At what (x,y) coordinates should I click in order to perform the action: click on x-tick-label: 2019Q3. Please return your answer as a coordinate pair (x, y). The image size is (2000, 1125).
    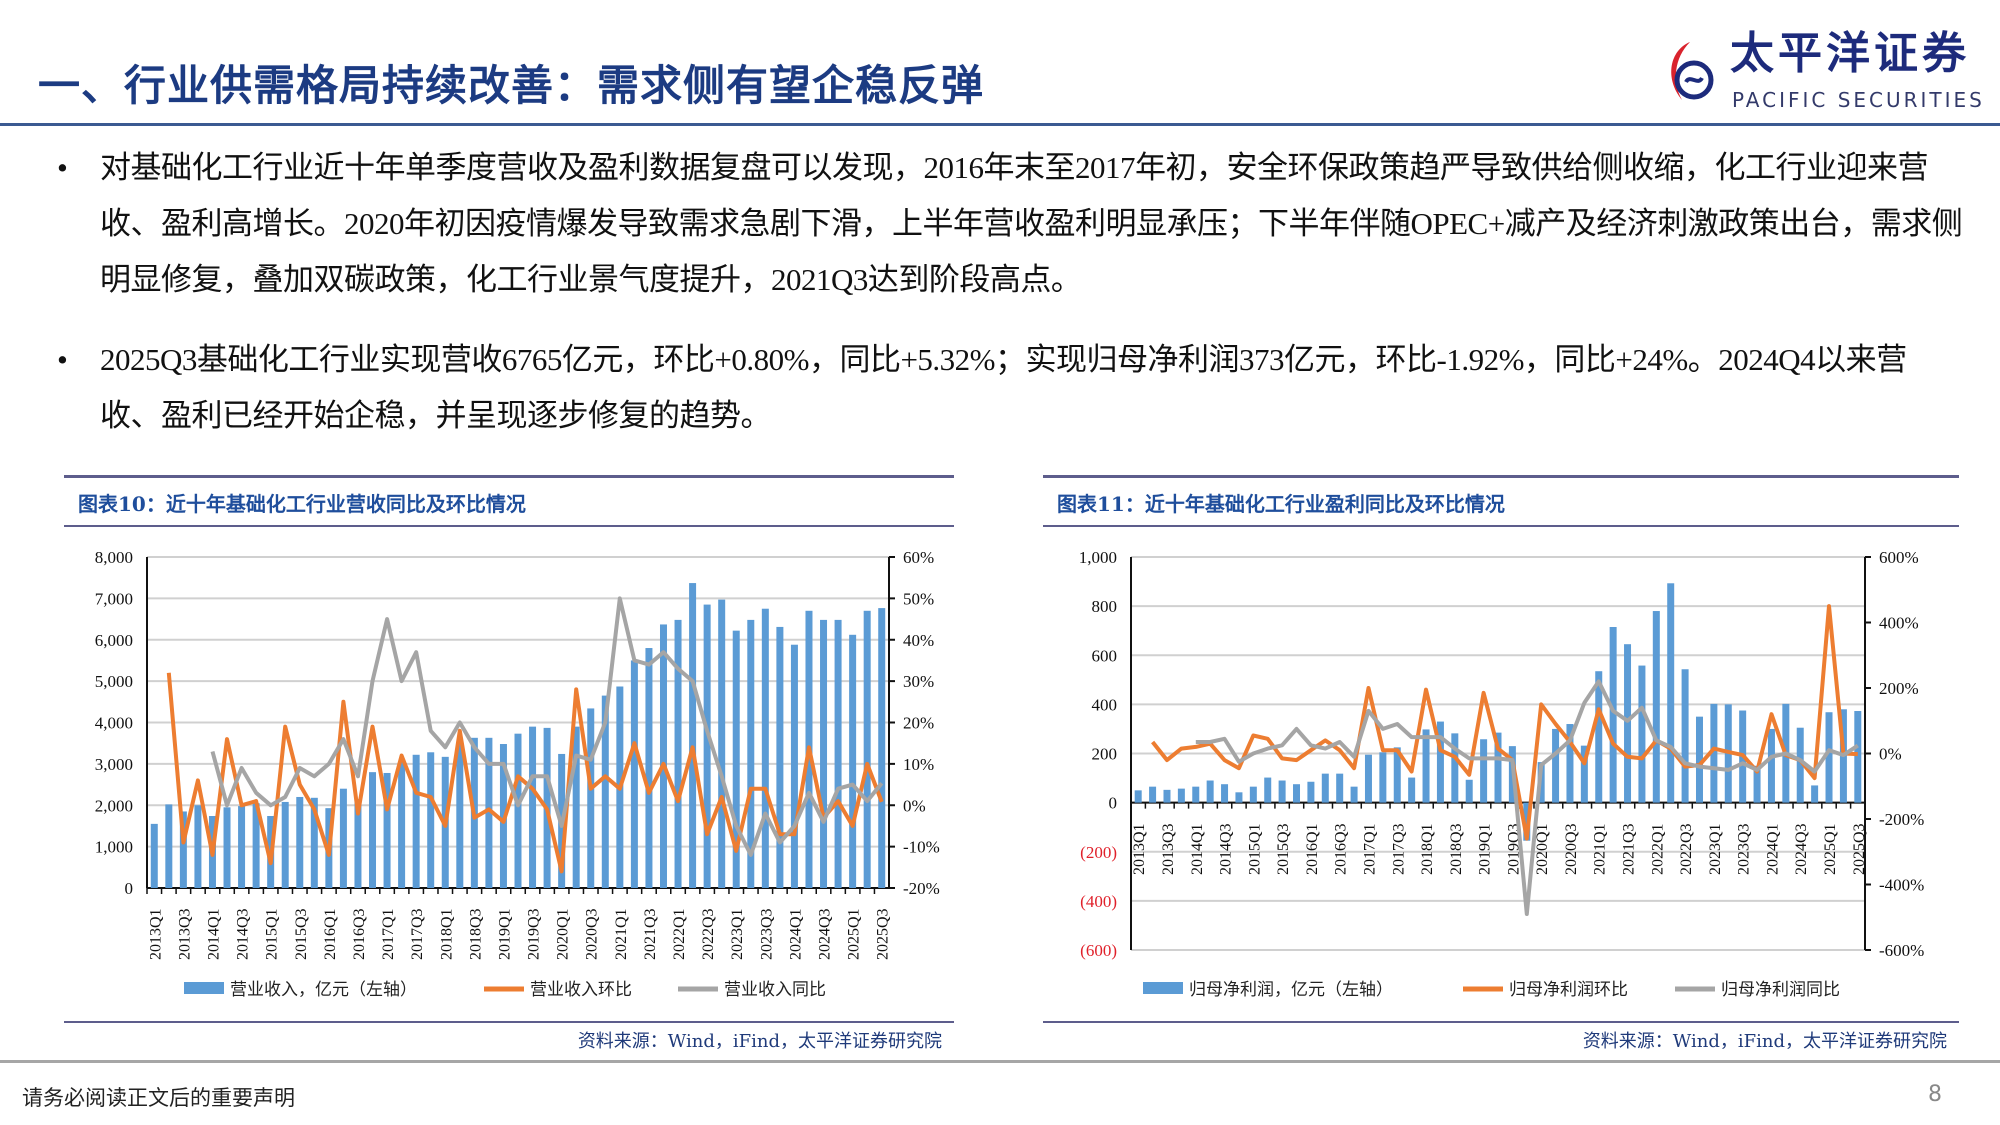
    Looking at the image, I should click on (534, 934).